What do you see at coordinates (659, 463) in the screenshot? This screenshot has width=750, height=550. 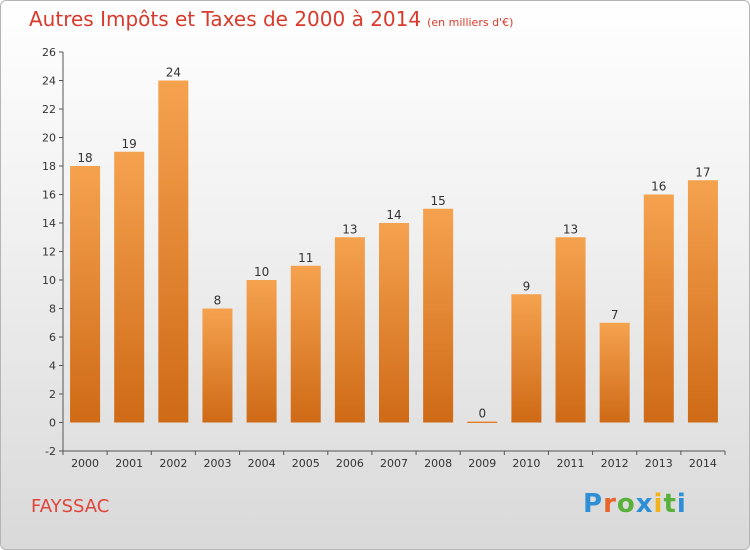 I see `x-tick-label-2013: 2013` at bounding box center [659, 463].